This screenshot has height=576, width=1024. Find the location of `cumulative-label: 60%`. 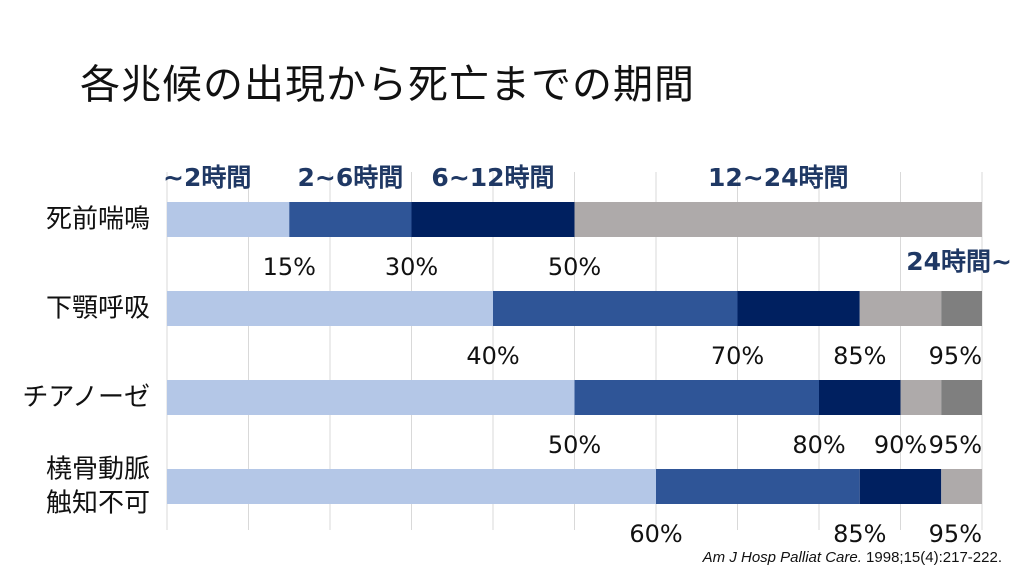

cumulative-label: 60% is located at coordinates (655, 534).